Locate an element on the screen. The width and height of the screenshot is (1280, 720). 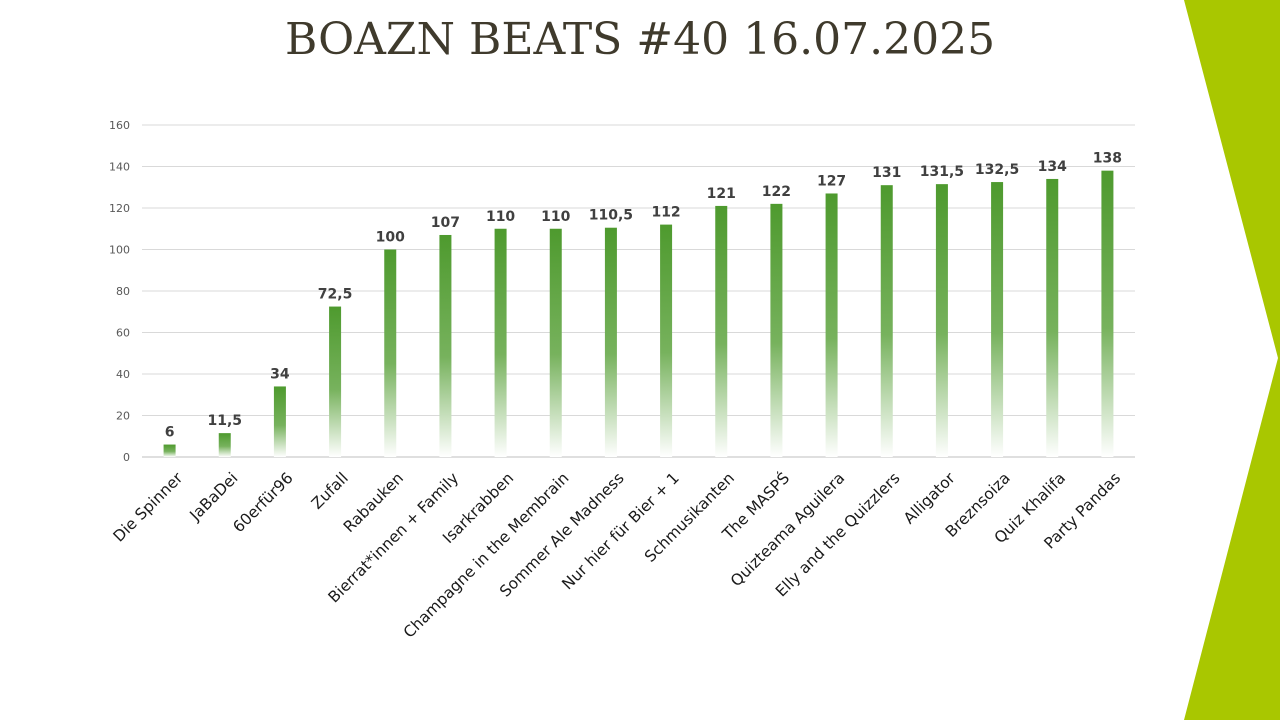
data-label: 110,5 is located at coordinates (611, 216).